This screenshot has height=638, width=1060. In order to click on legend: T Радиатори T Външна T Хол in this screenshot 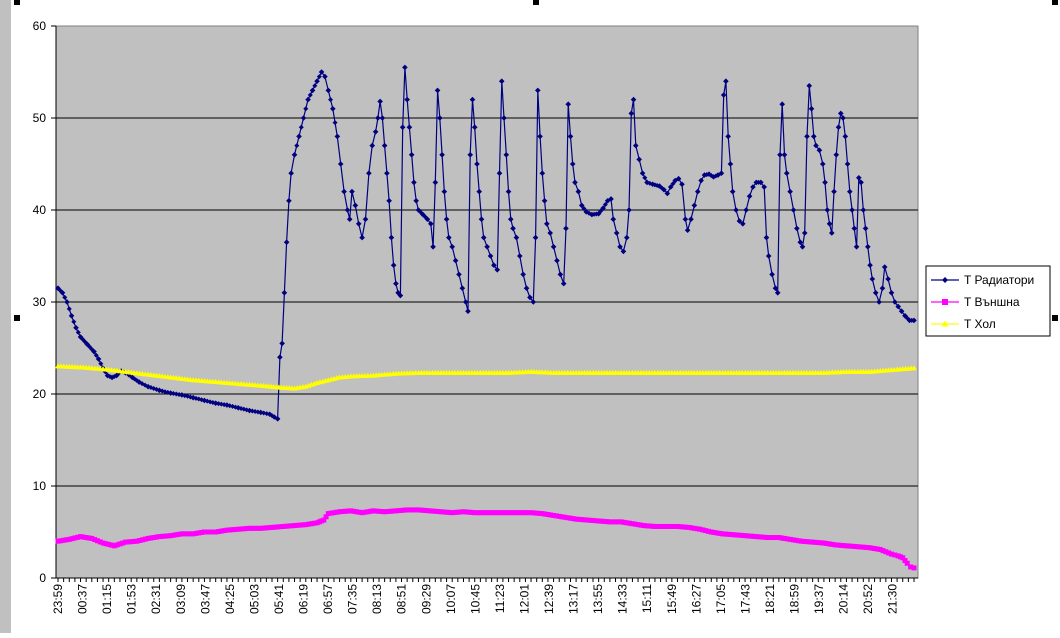, I will do `click(988, 301)`.